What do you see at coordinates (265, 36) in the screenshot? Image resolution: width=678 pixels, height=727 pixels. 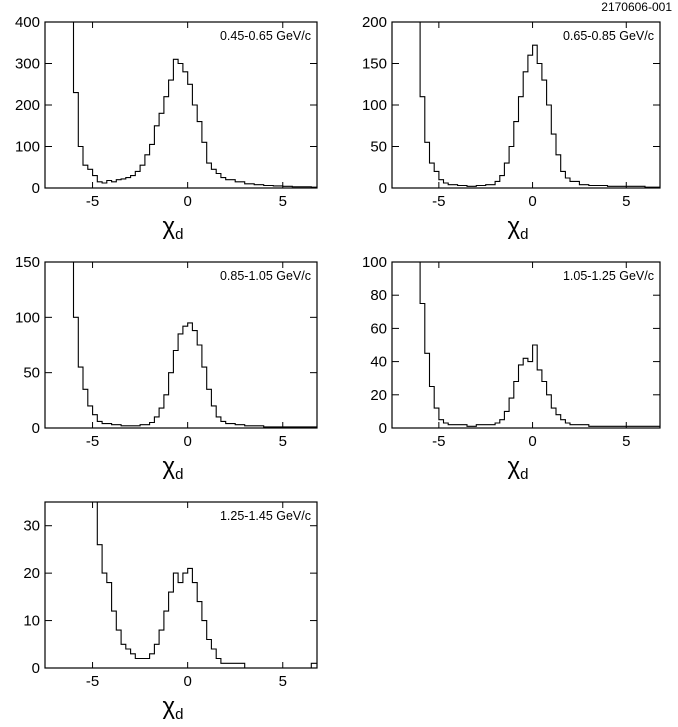 I see `panel-momentum-label: 0.45-0.65 GeV/c` at bounding box center [265, 36].